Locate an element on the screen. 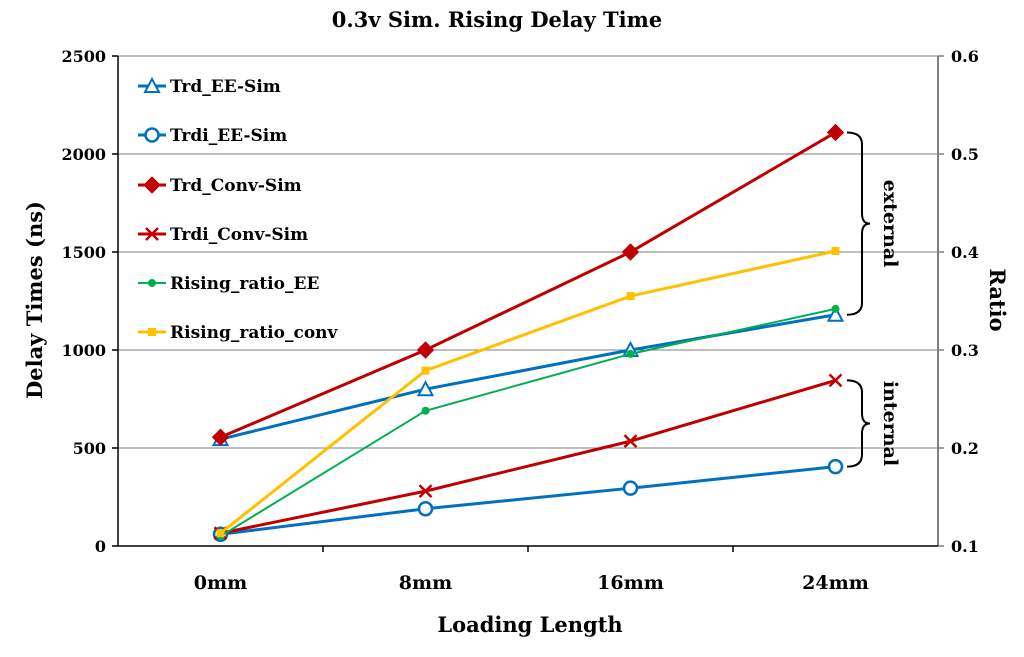 The height and width of the screenshot is (657, 1024). legend-item: Trd_Conv-Sim is located at coordinates (220, 186).